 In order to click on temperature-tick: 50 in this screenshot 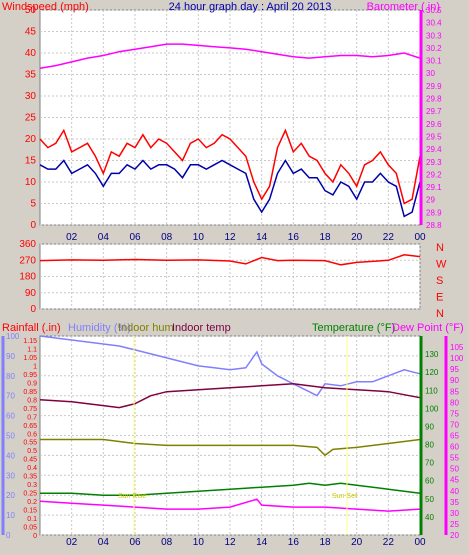, I will do `click(429, 499)`.